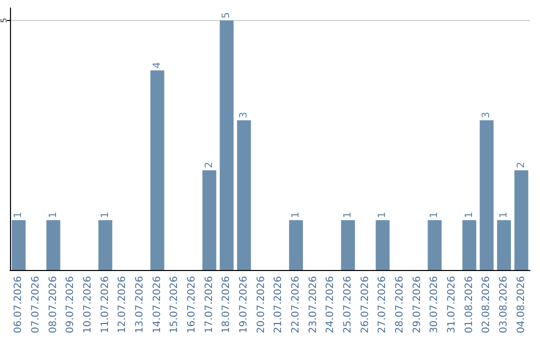 Image resolution: width=540 pixels, height=340 pixels. What do you see at coordinates (192, 305) in the screenshot?
I see `x-tick-label: 16.07.2026` at bounding box center [192, 305].